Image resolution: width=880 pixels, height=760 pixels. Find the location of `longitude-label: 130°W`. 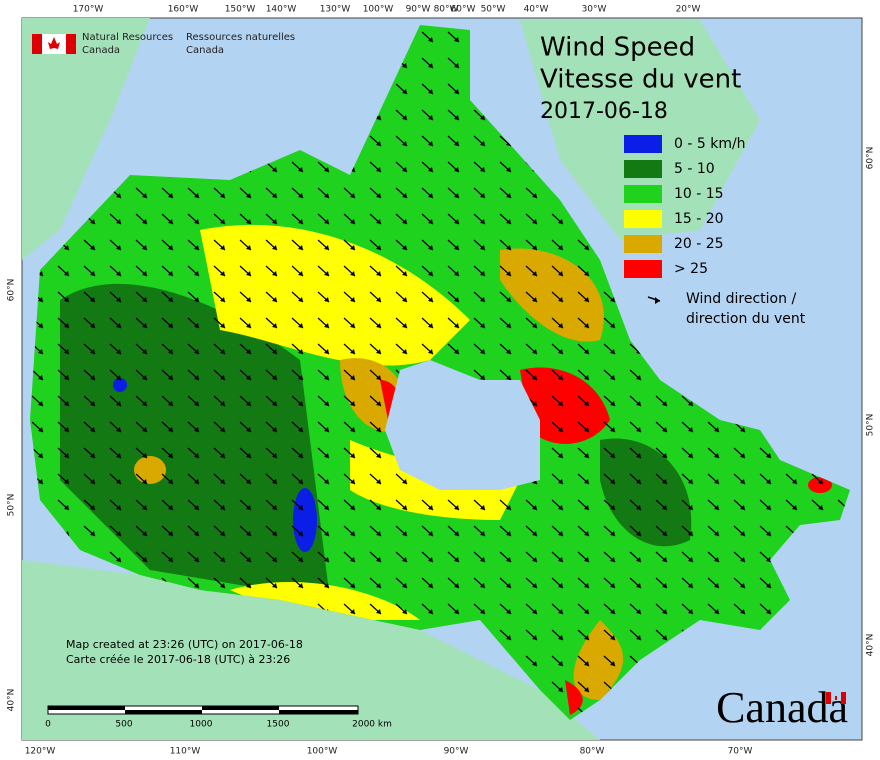

longitude-label: 130°W is located at coordinates (335, 10).